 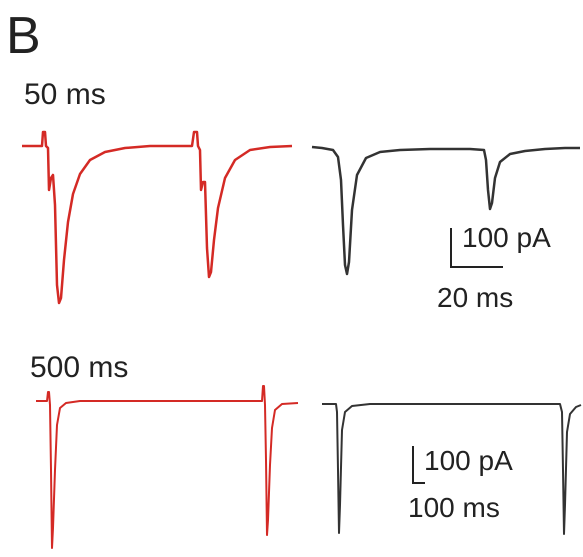 I want to click on scale-bar-bottom, so click(x=418, y=465).